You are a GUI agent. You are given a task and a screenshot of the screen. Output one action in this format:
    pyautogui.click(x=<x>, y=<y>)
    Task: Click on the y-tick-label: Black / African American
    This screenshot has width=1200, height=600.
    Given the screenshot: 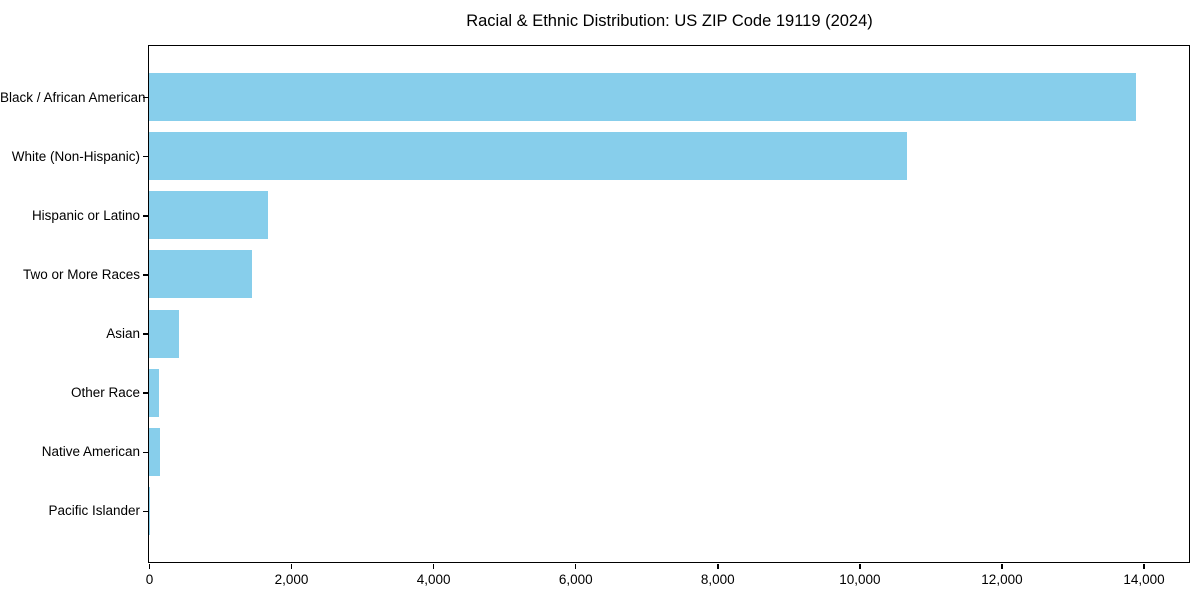 What is the action you would take?
    pyautogui.click(x=73, y=97)
    